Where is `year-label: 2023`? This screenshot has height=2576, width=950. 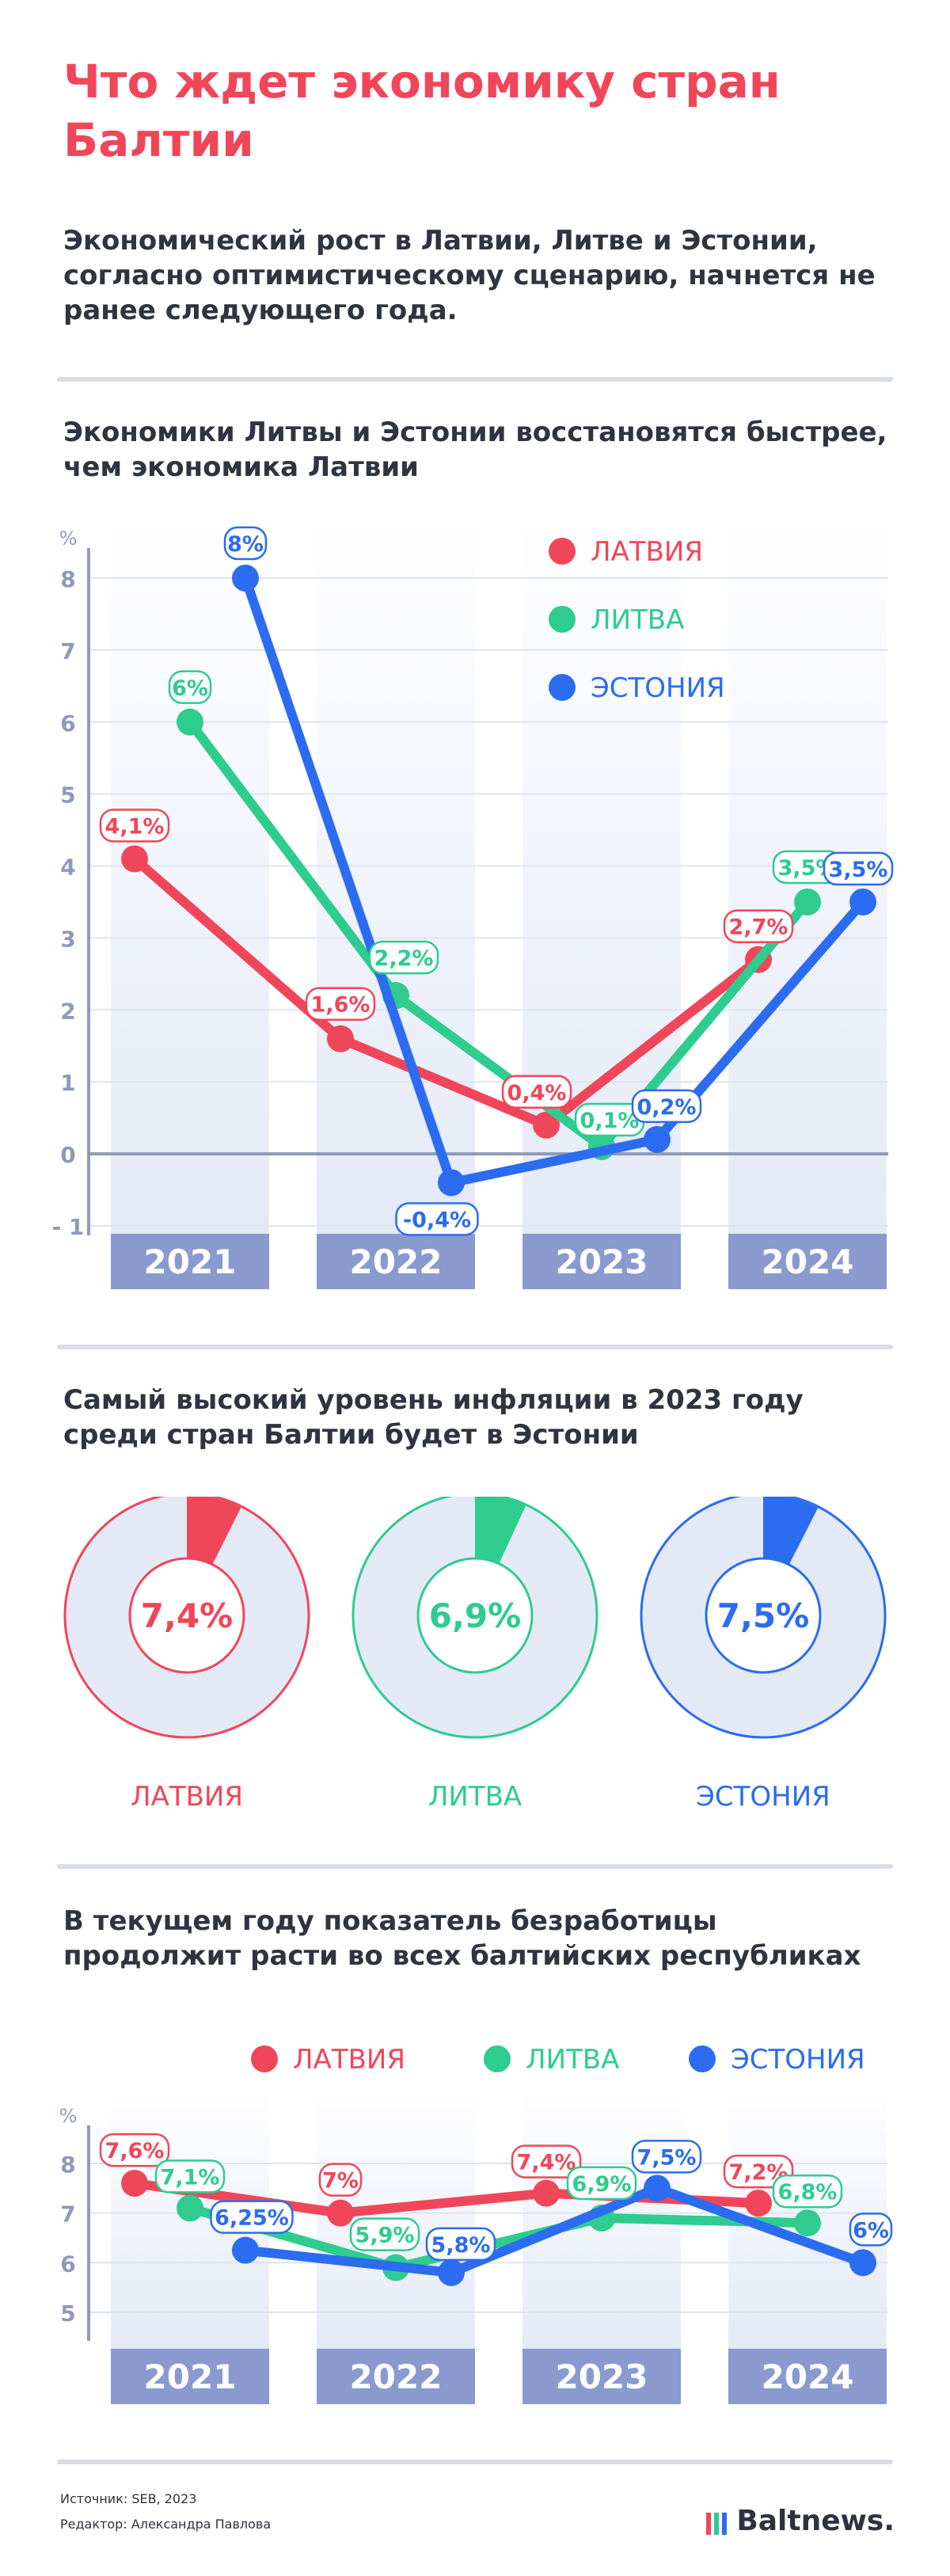
year-label: 2023 is located at coordinates (602, 1261).